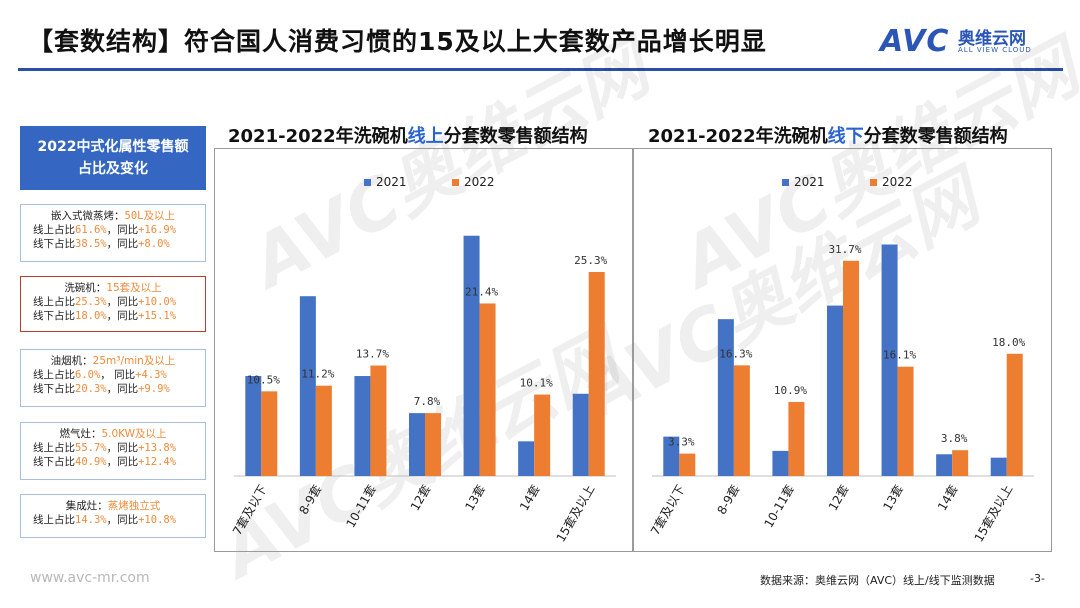 The image size is (1080, 608). What do you see at coordinates (994, 514) in the screenshot?
I see `offline-category-label-6: 15套及以上` at bounding box center [994, 514].